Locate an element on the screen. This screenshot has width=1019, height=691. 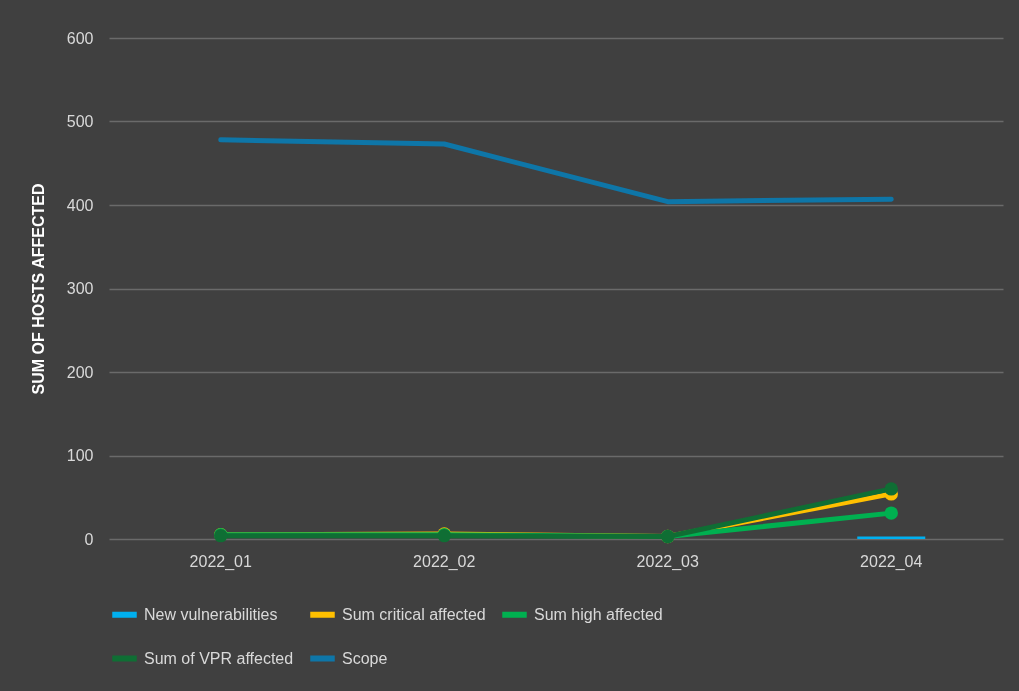
y-tick-label: 400 is located at coordinates (80, 205).